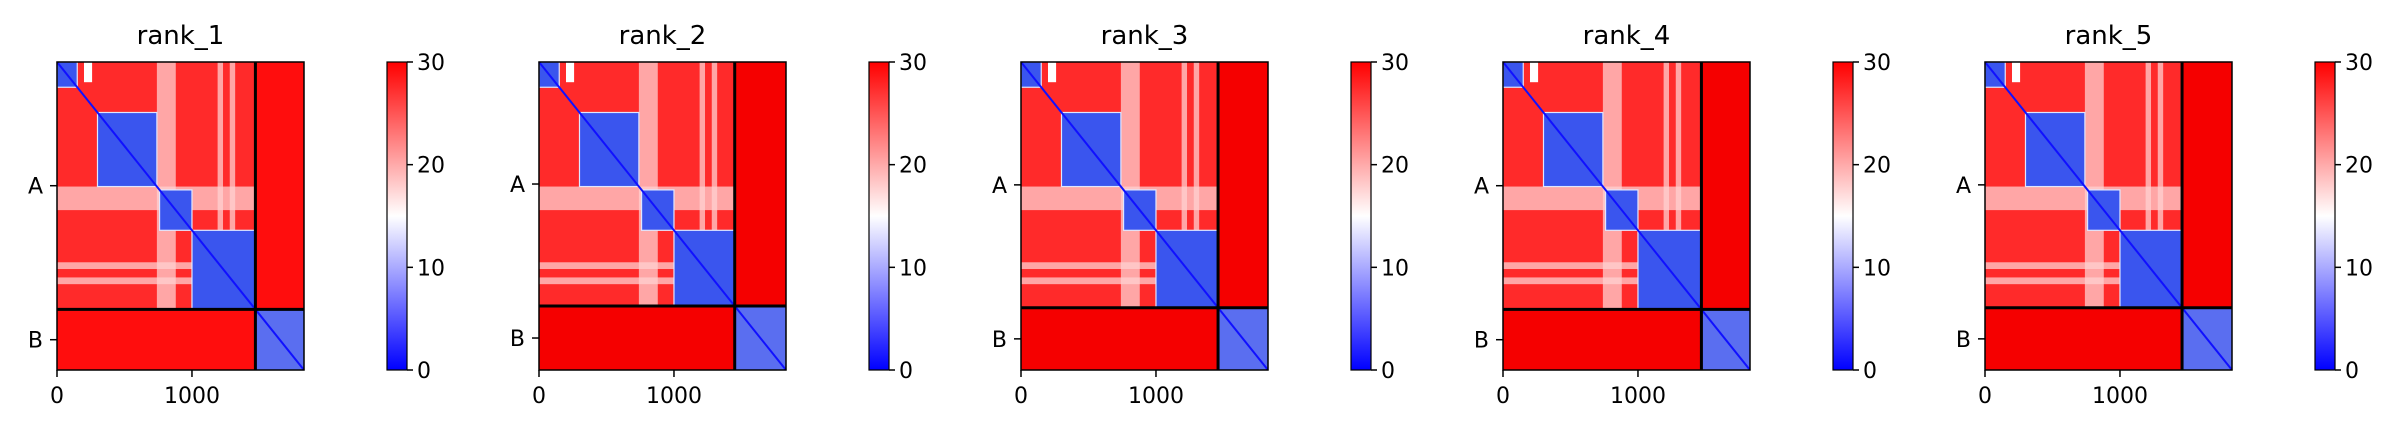 The width and height of the screenshot is (2401, 438). Describe the element at coordinates (663, 36) in the screenshot. I see `panel-title: rank_2` at that location.